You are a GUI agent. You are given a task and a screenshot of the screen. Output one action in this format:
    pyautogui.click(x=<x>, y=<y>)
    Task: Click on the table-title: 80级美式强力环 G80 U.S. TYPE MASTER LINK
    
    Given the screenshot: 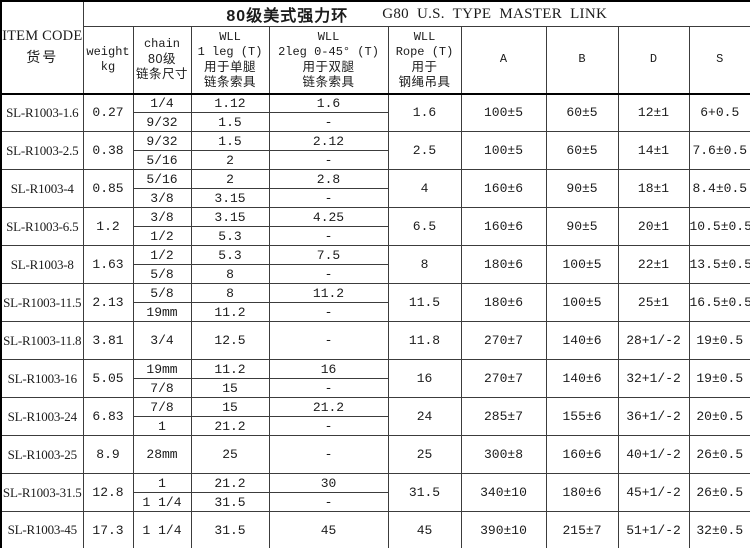 What is the action you would take?
    pyautogui.click(x=416, y=13)
    